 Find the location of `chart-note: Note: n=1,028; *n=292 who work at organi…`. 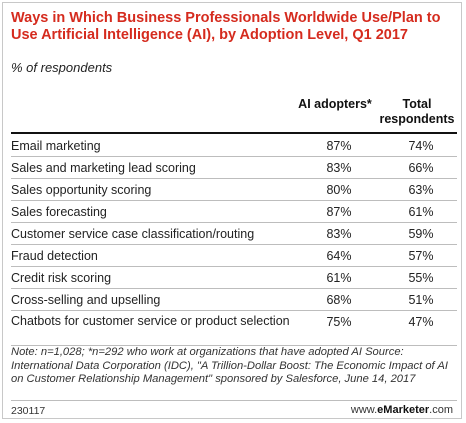

chart-note: Note: n=1,028; *n=292 who work at organi… is located at coordinates (229, 365).